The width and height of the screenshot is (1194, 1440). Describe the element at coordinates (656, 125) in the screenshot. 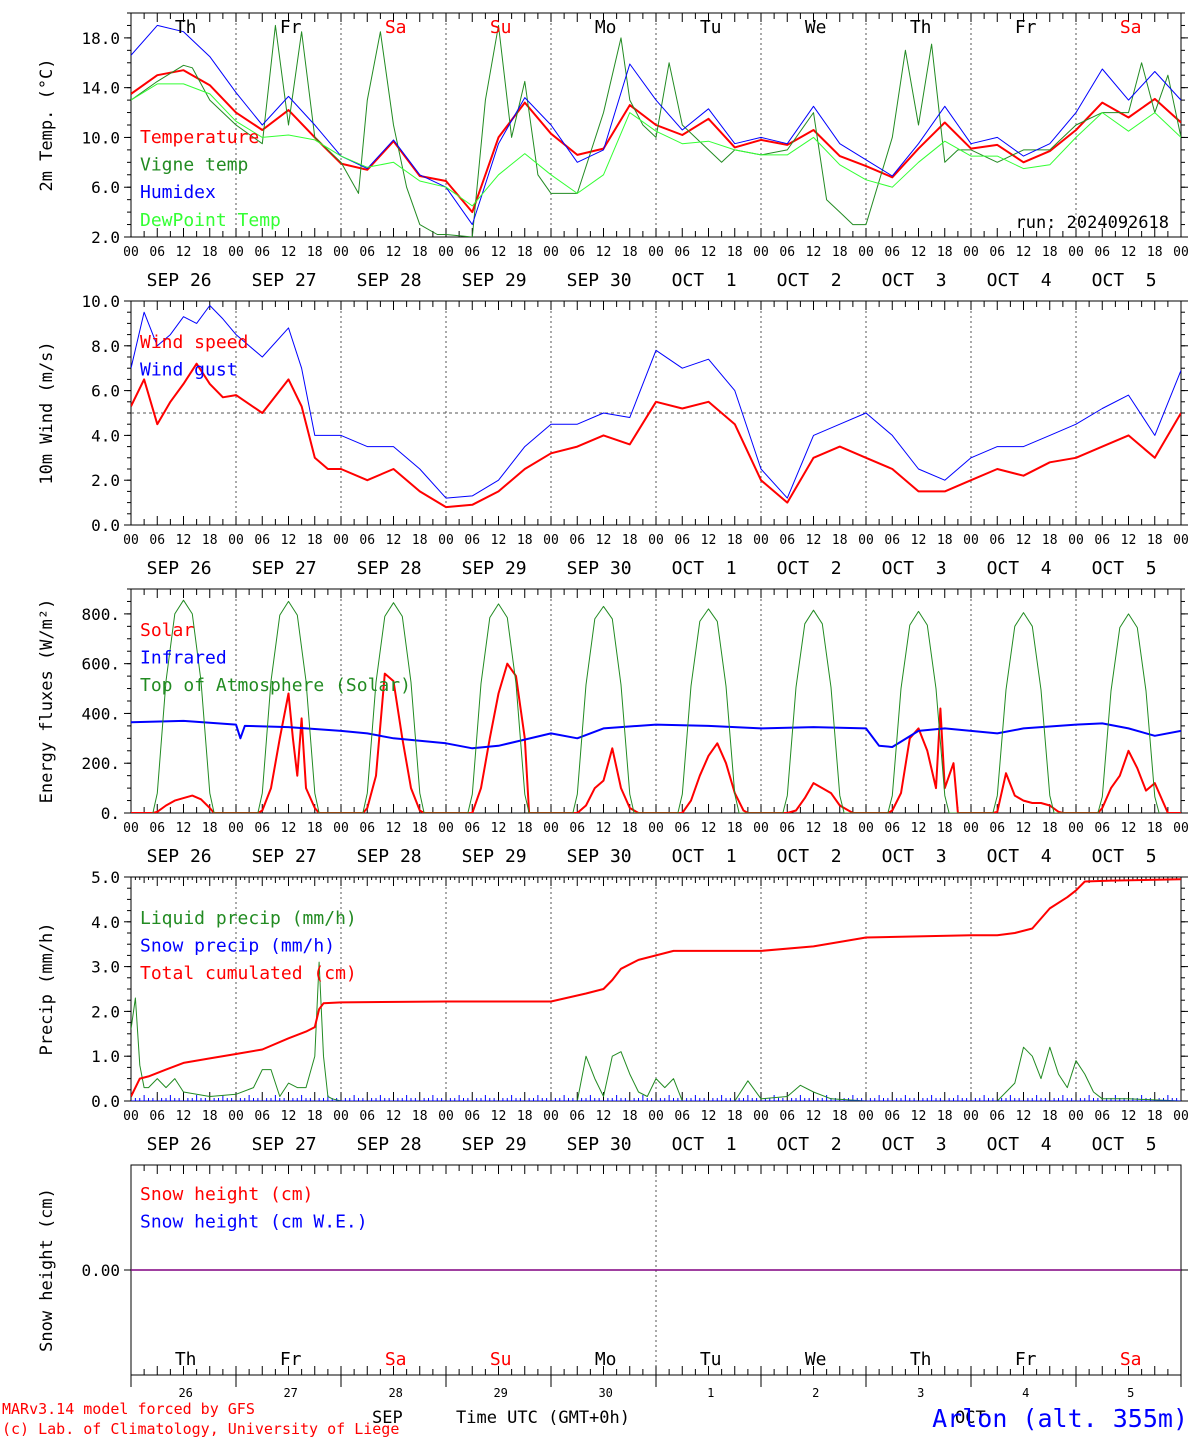

I see `series-line-humidex` at that location.